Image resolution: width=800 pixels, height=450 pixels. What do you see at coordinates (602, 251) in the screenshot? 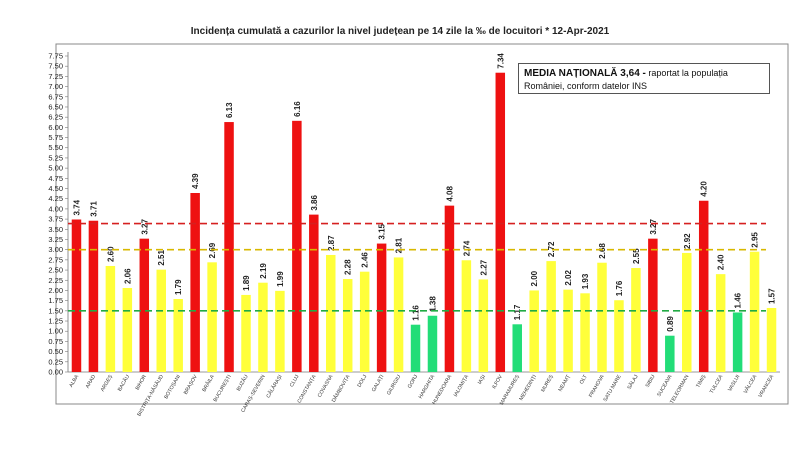
I see `data-label: 2.68` at bounding box center [602, 251].